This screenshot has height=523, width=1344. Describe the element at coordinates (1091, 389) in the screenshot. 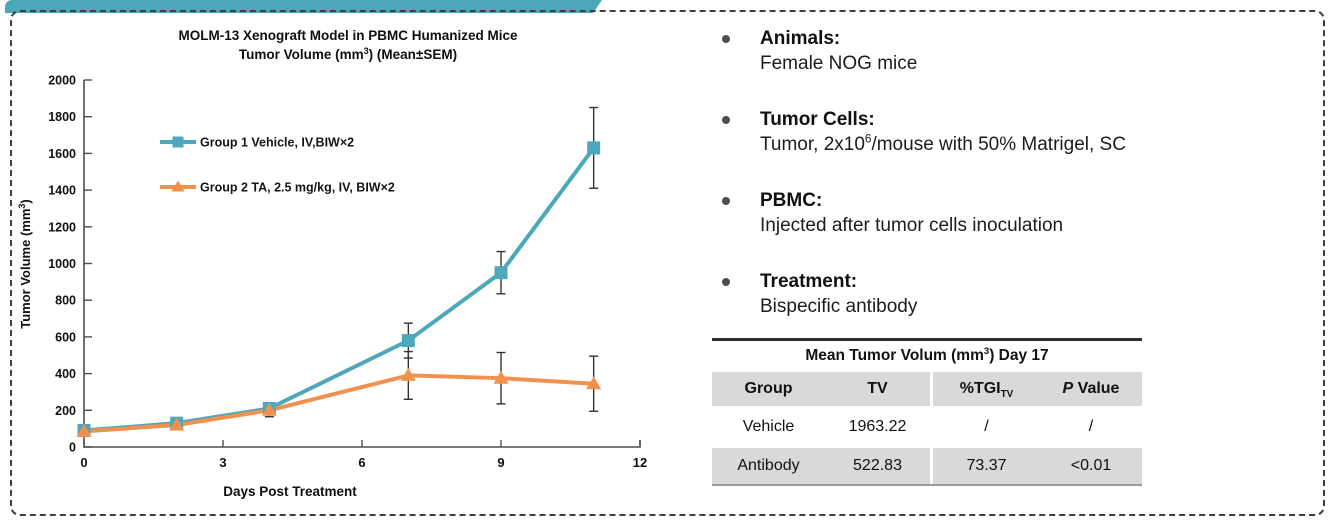

I see `table-header-pvalue: P Value` at that location.